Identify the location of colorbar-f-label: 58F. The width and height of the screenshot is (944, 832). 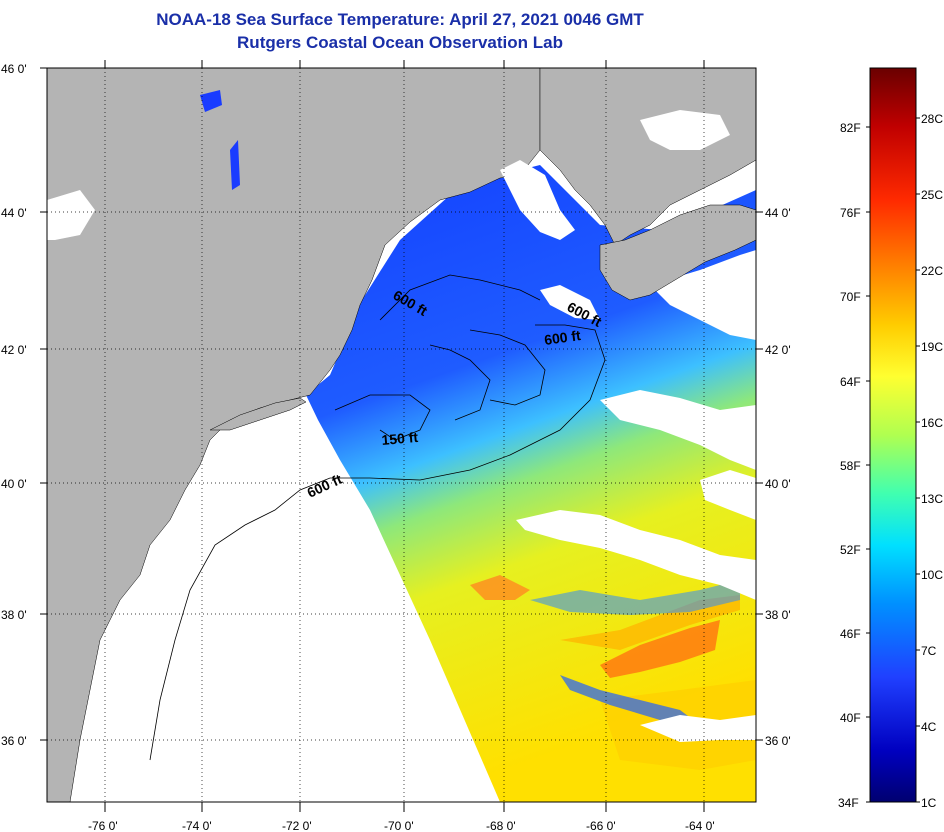
(850, 466).